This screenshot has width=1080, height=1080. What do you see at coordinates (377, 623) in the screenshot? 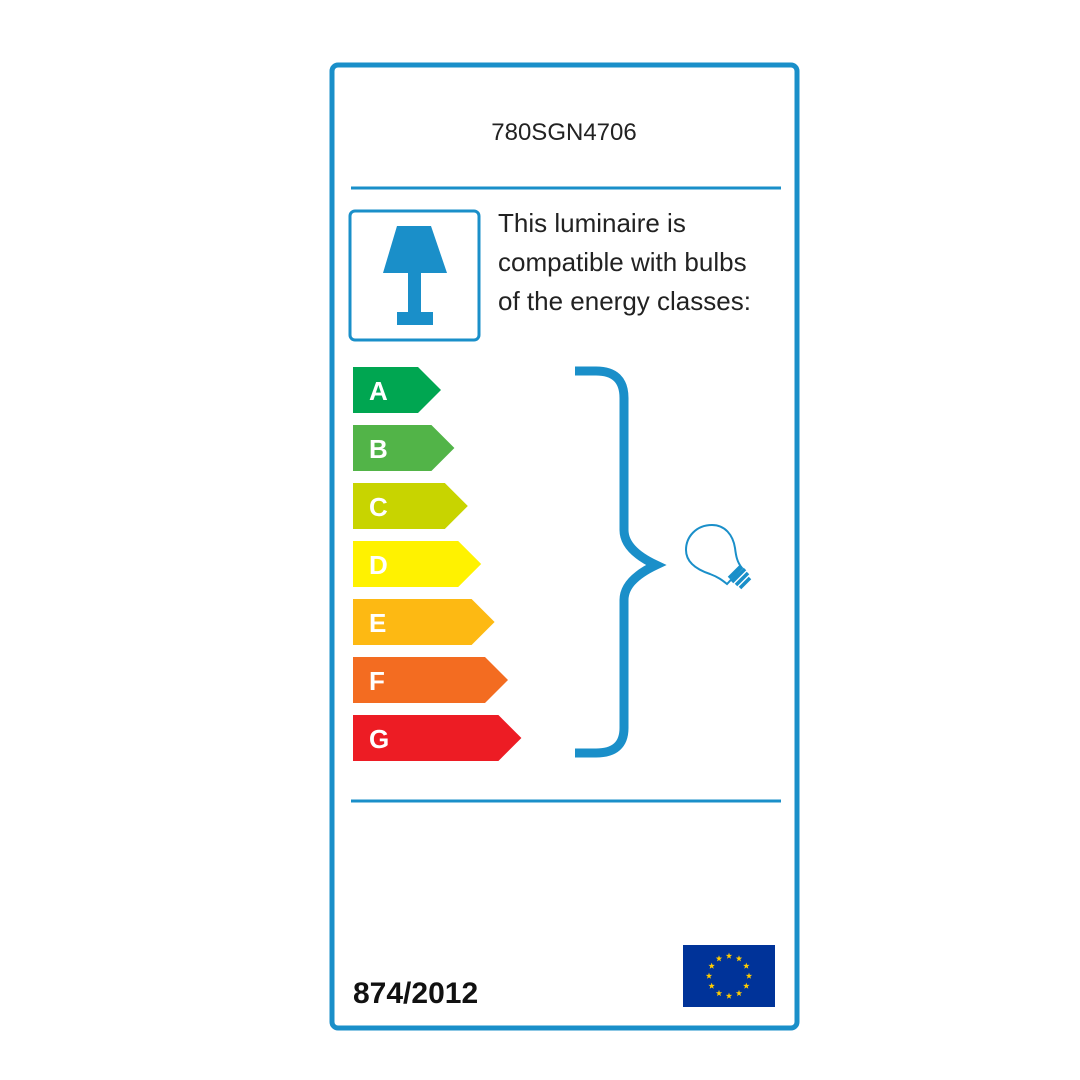
I see `energy-class-letter: E` at bounding box center [377, 623].